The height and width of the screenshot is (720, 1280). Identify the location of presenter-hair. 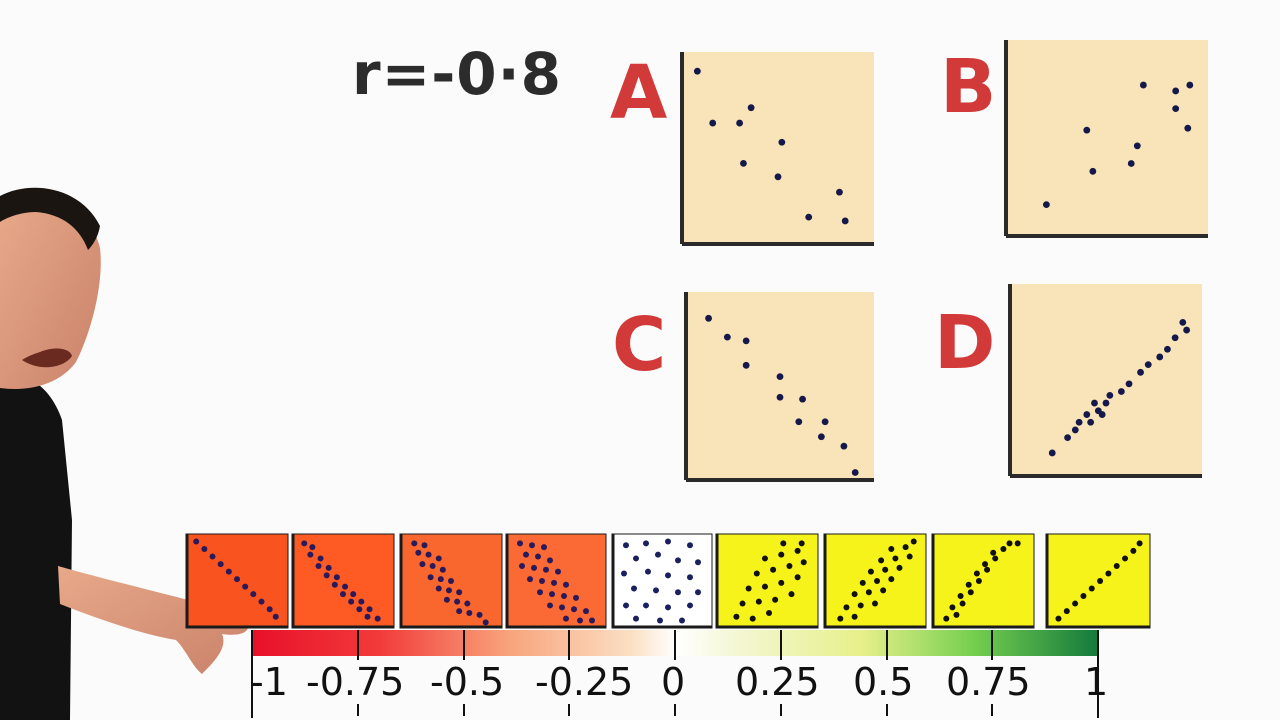
(50, 218).